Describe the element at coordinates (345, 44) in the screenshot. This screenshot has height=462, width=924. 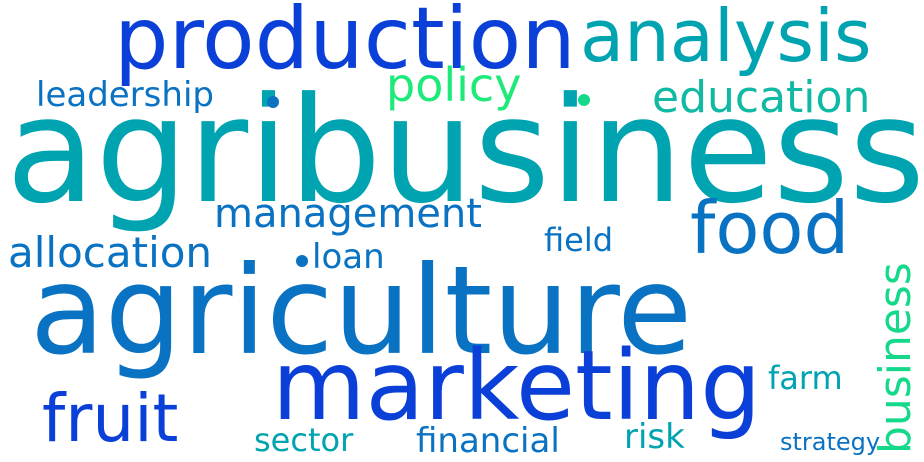
I see `word-production: production` at that location.